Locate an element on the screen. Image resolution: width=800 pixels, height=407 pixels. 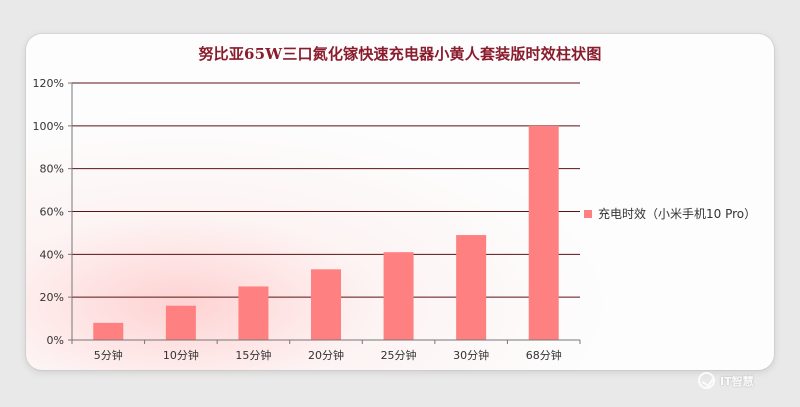
watermark-logo-icon is located at coordinates (706, 380).